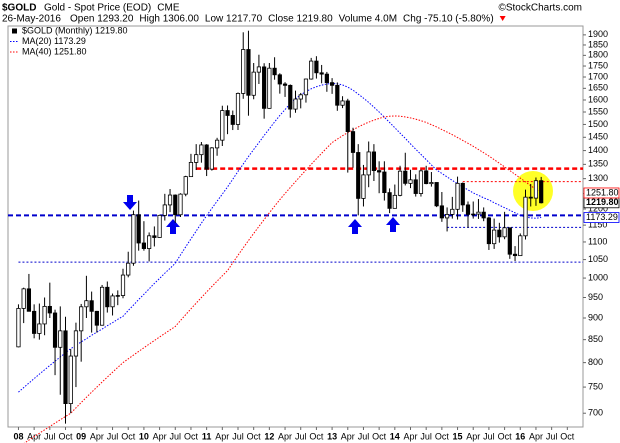  What do you see at coordinates (540, 8) in the screenshot?
I see `credit: ©StockCharts.com` at bounding box center [540, 8].